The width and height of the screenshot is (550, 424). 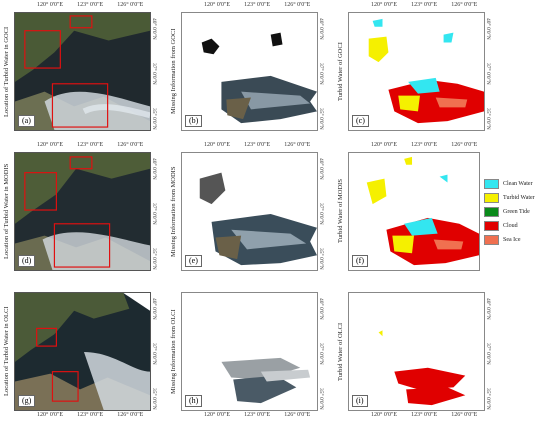 What do you see at coordinates (6, 71) in the screenshot?
I see `label-a: Location of Turbid Water in GOCI` at bounding box center [6, 71].